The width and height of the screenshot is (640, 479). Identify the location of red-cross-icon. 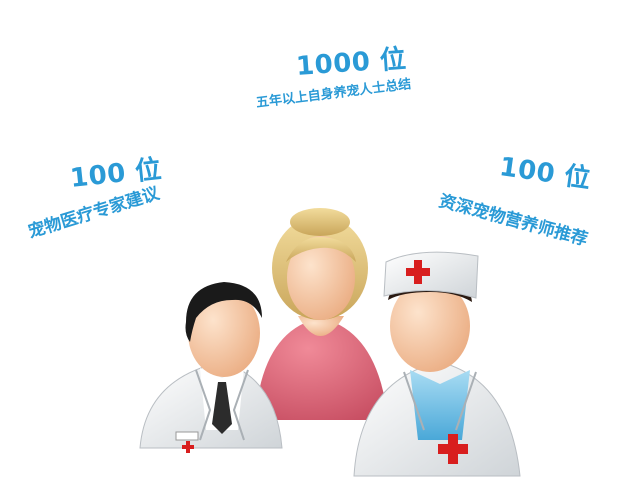
(453, 449).